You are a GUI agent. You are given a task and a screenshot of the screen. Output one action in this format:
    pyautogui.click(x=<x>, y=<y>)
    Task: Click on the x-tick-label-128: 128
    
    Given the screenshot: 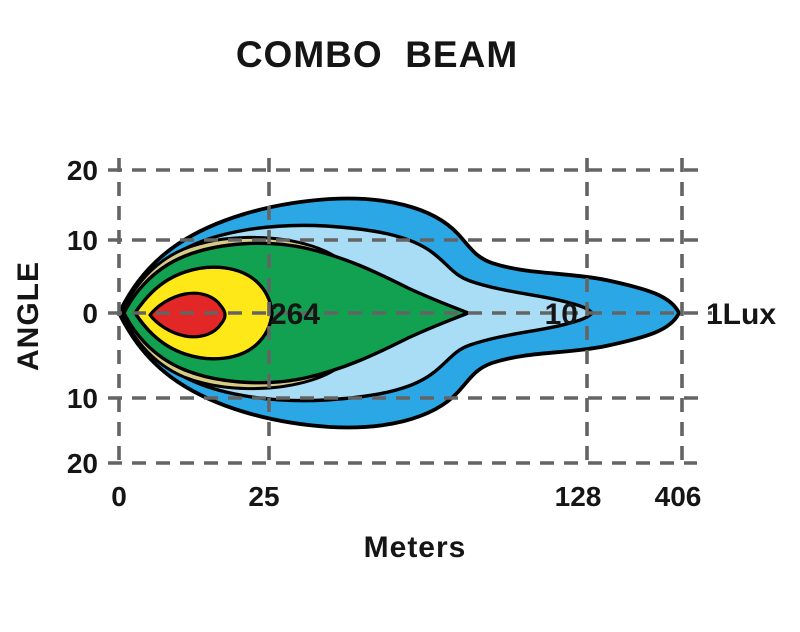 What is the action you would take?
    pyautogui.click(x=578, y=496)
    